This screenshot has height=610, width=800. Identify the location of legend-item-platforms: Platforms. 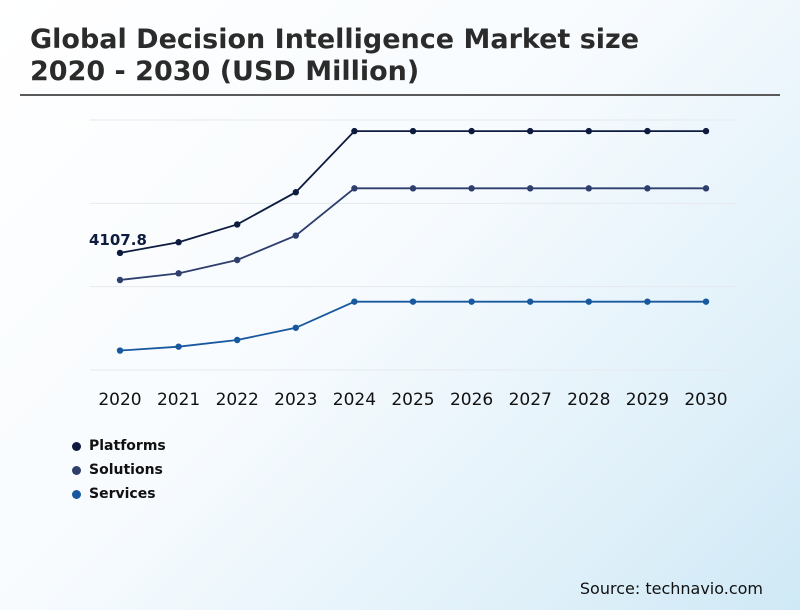
(119, 446).